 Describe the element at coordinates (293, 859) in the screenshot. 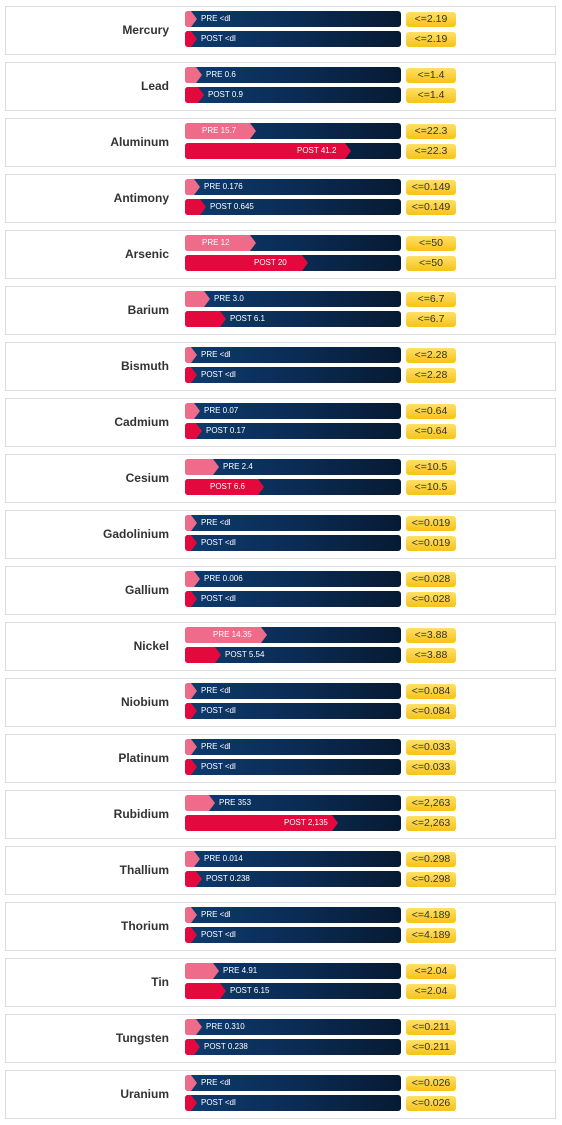

I see `pre-track: PRE 0.014` at that location.